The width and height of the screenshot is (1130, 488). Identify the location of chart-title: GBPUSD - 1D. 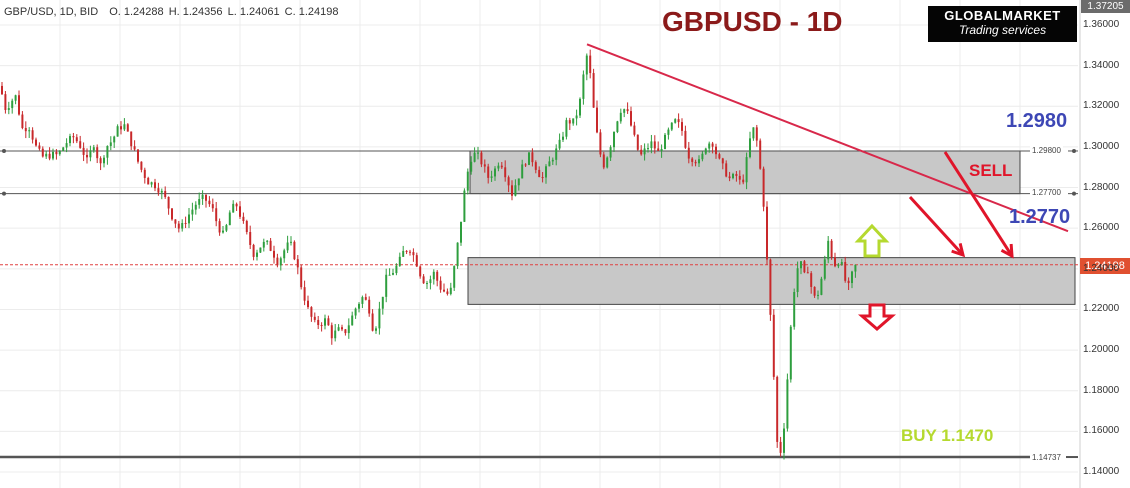
(752, 21).